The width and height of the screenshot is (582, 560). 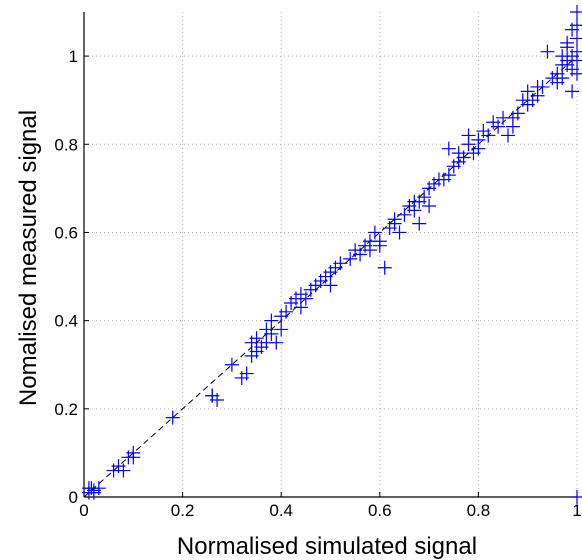 What do you see at coordinates (73, 56) in the screenshot?
I see `y-tick-label-5: 1` at bounding box center [73, 56].